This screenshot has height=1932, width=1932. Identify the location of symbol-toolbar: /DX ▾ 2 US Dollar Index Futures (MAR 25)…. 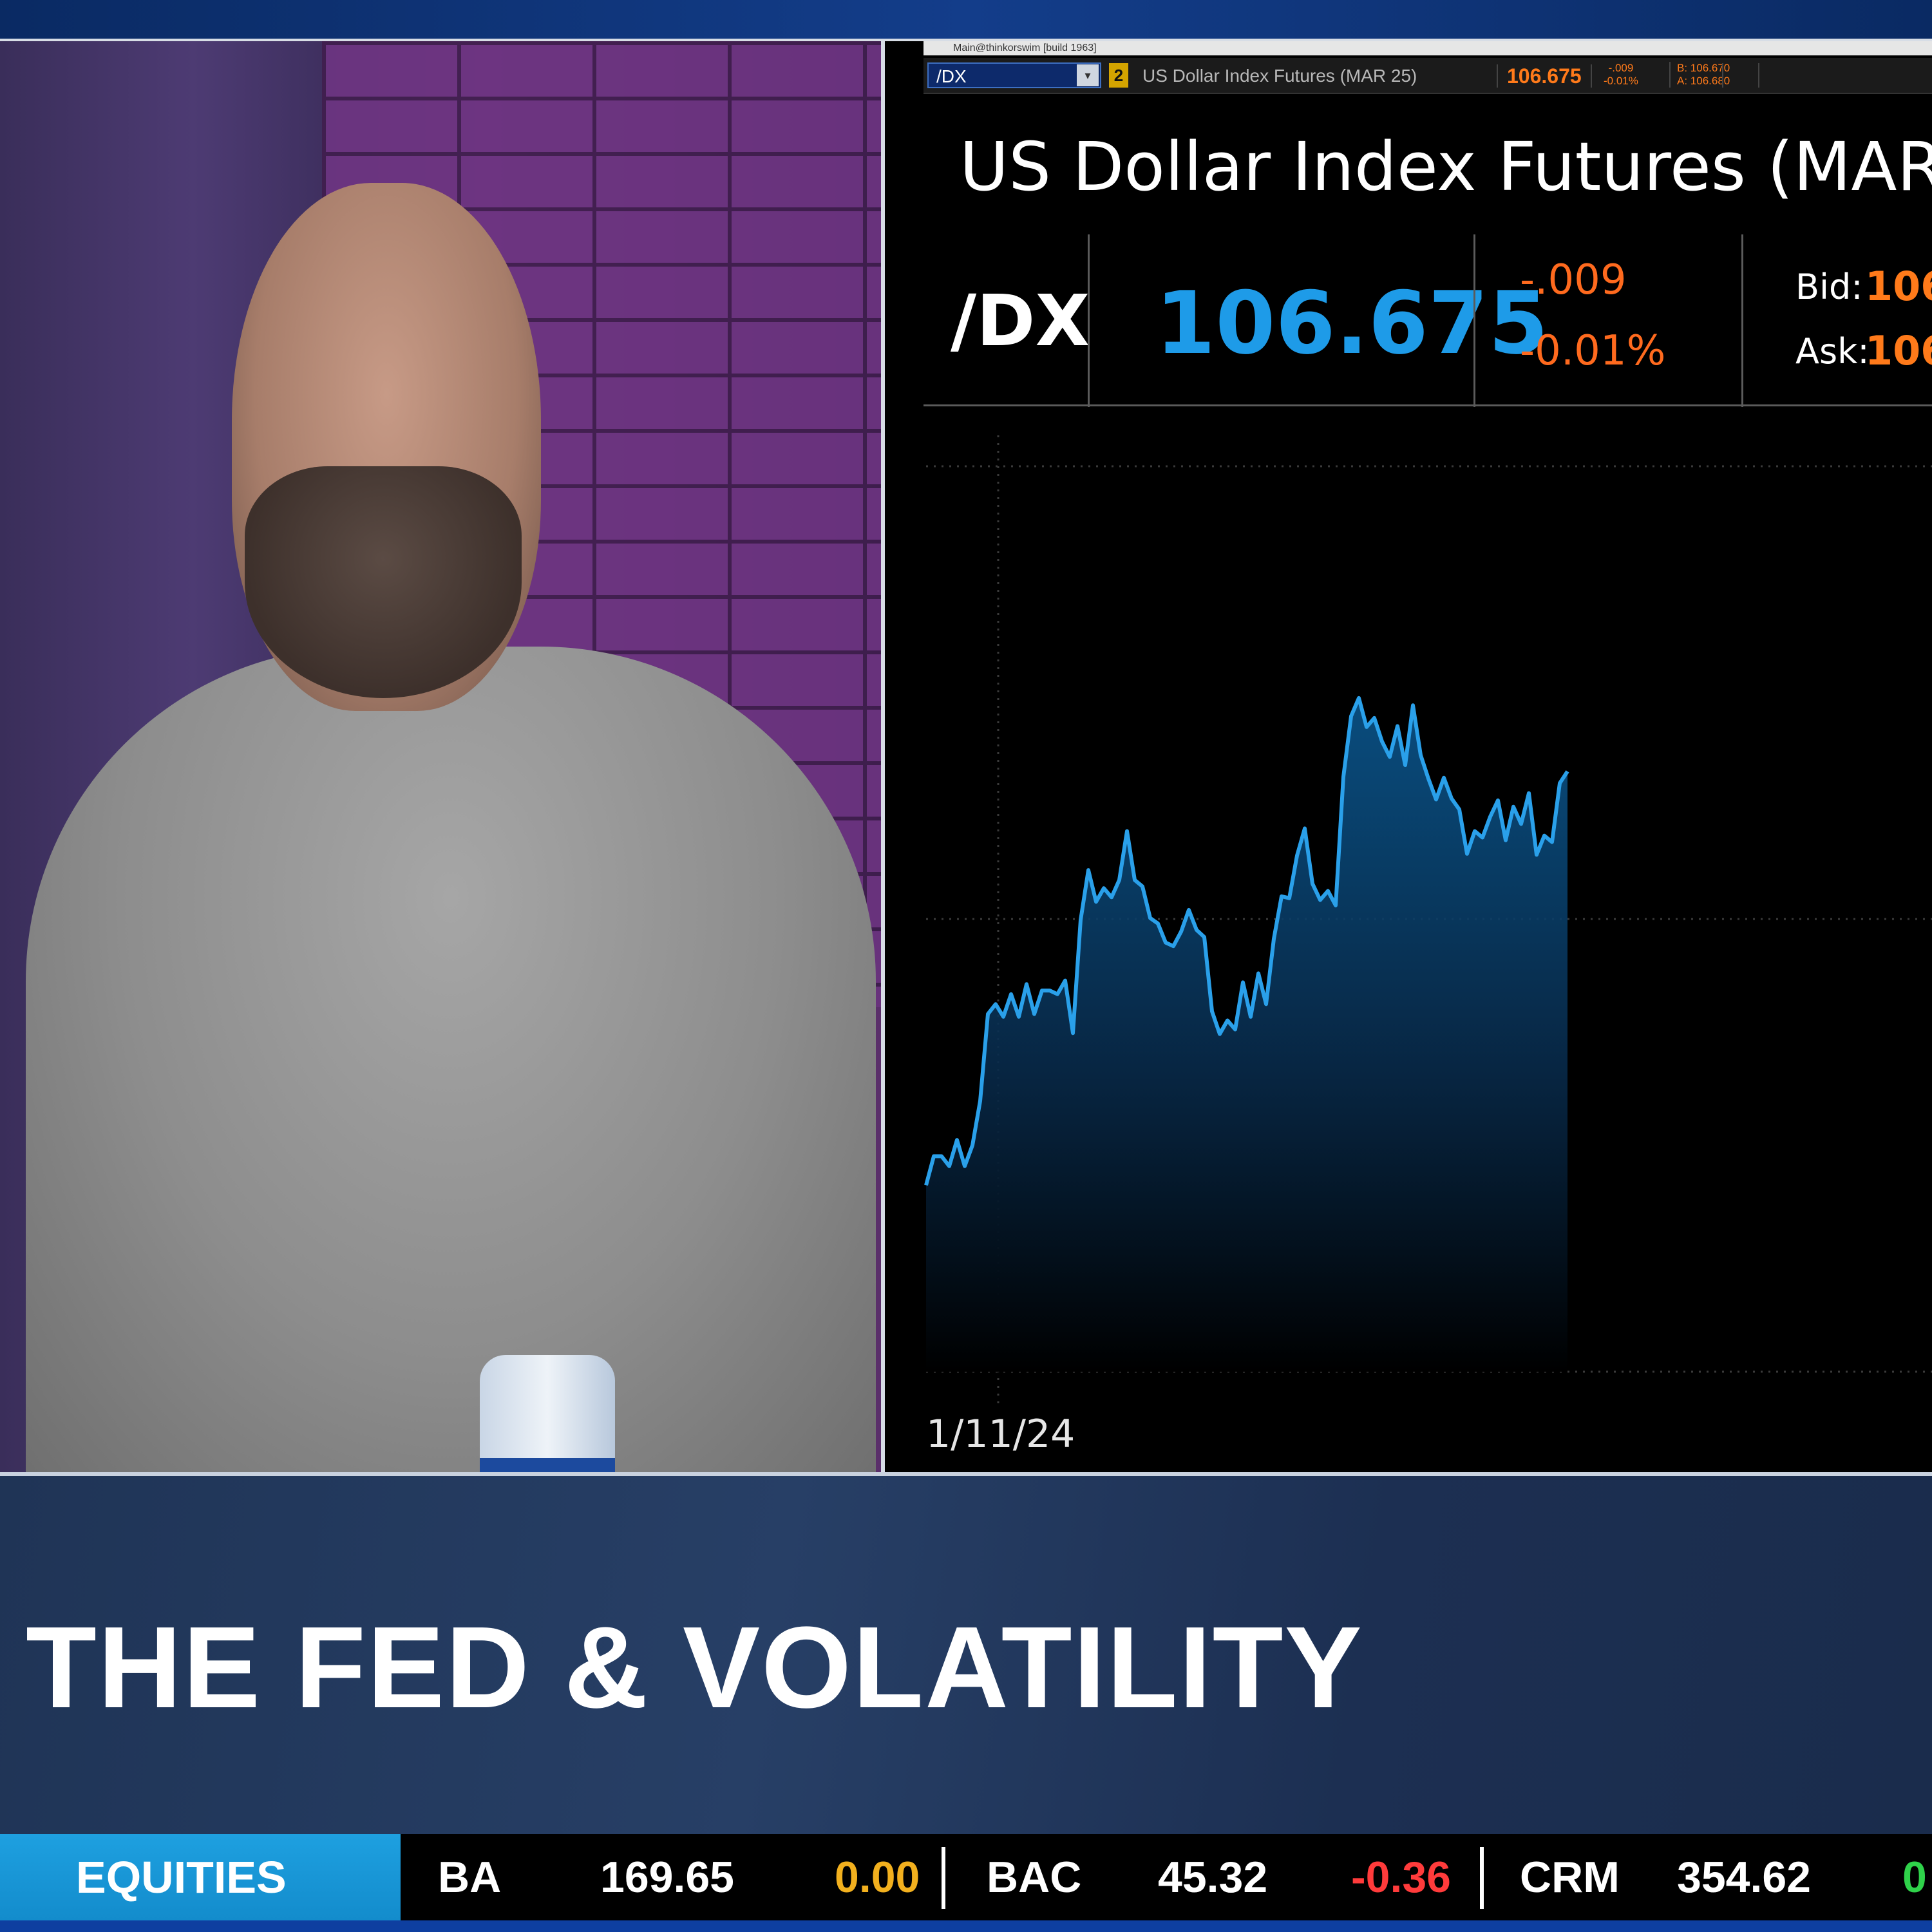
(1428, 76).